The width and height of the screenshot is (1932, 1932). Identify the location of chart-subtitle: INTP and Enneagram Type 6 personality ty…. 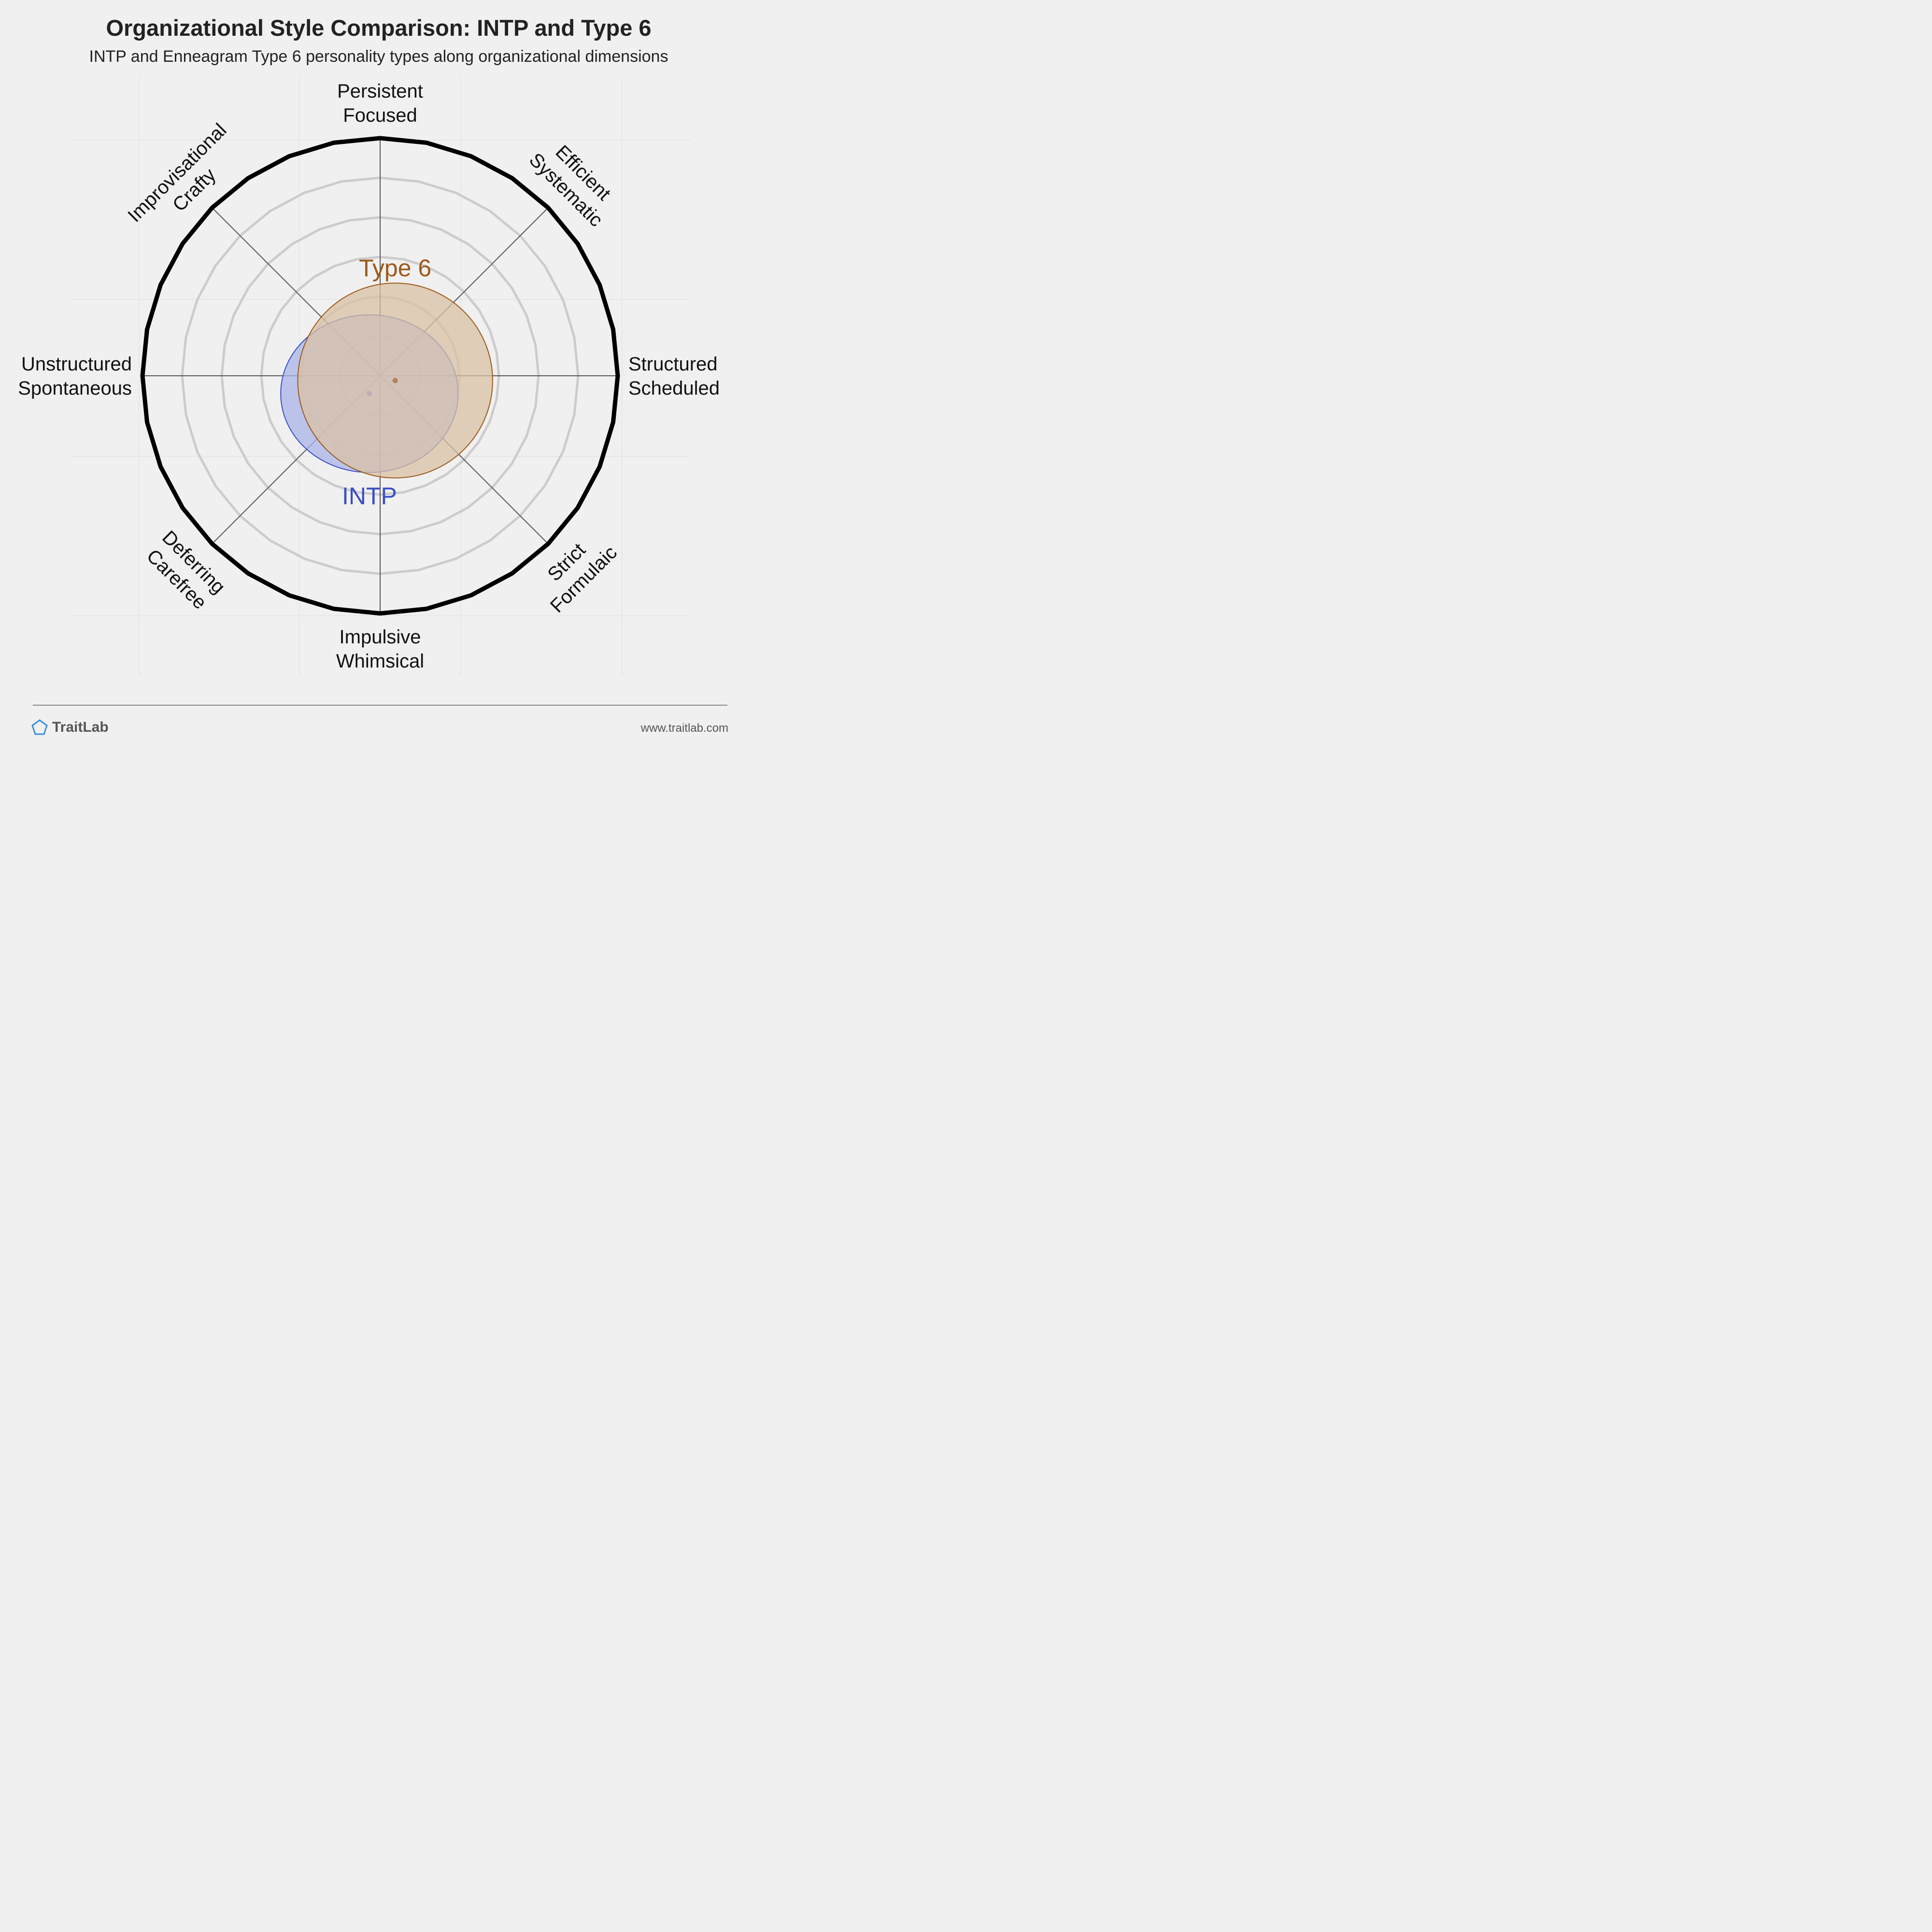
(378, 56).